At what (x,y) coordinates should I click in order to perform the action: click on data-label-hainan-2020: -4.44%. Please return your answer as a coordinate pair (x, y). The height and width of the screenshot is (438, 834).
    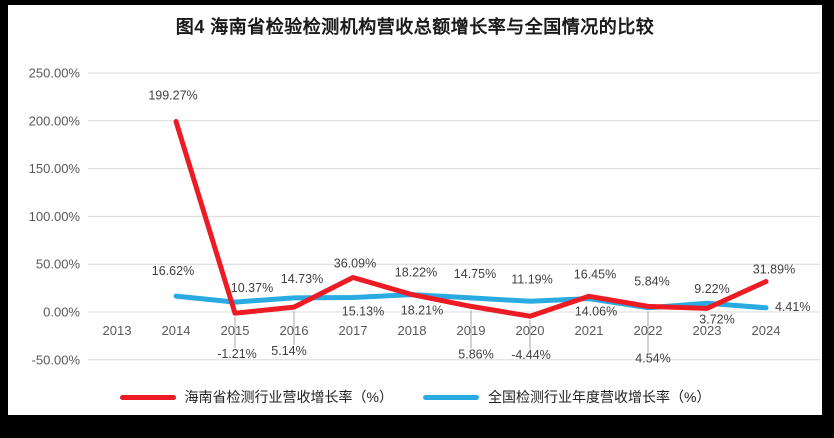
    Looking at the image, I should click on (531, 355).